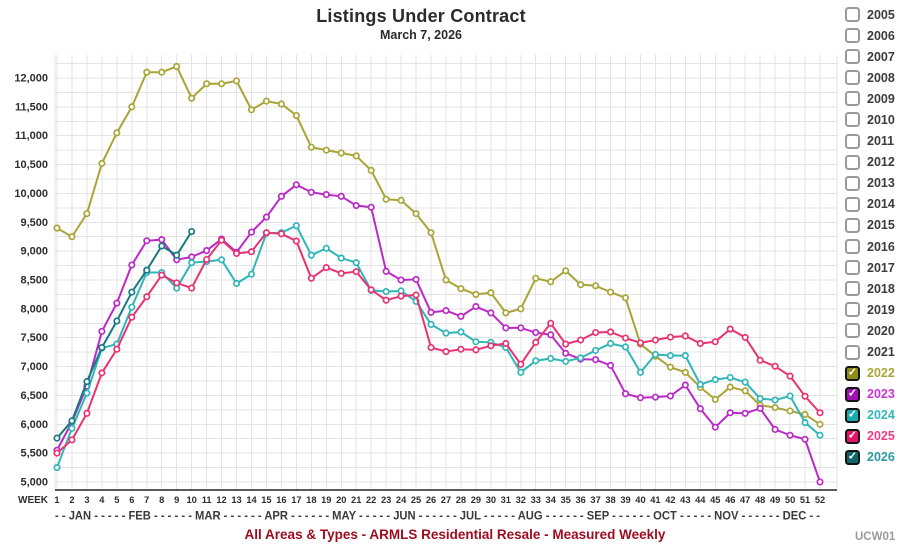 The height and width of the screenshot is (547, 910). What do you see at coordinates (877, 162) in the screenshot?
I see `legend-row-2012: 2012` at bounding box center [877, 162].